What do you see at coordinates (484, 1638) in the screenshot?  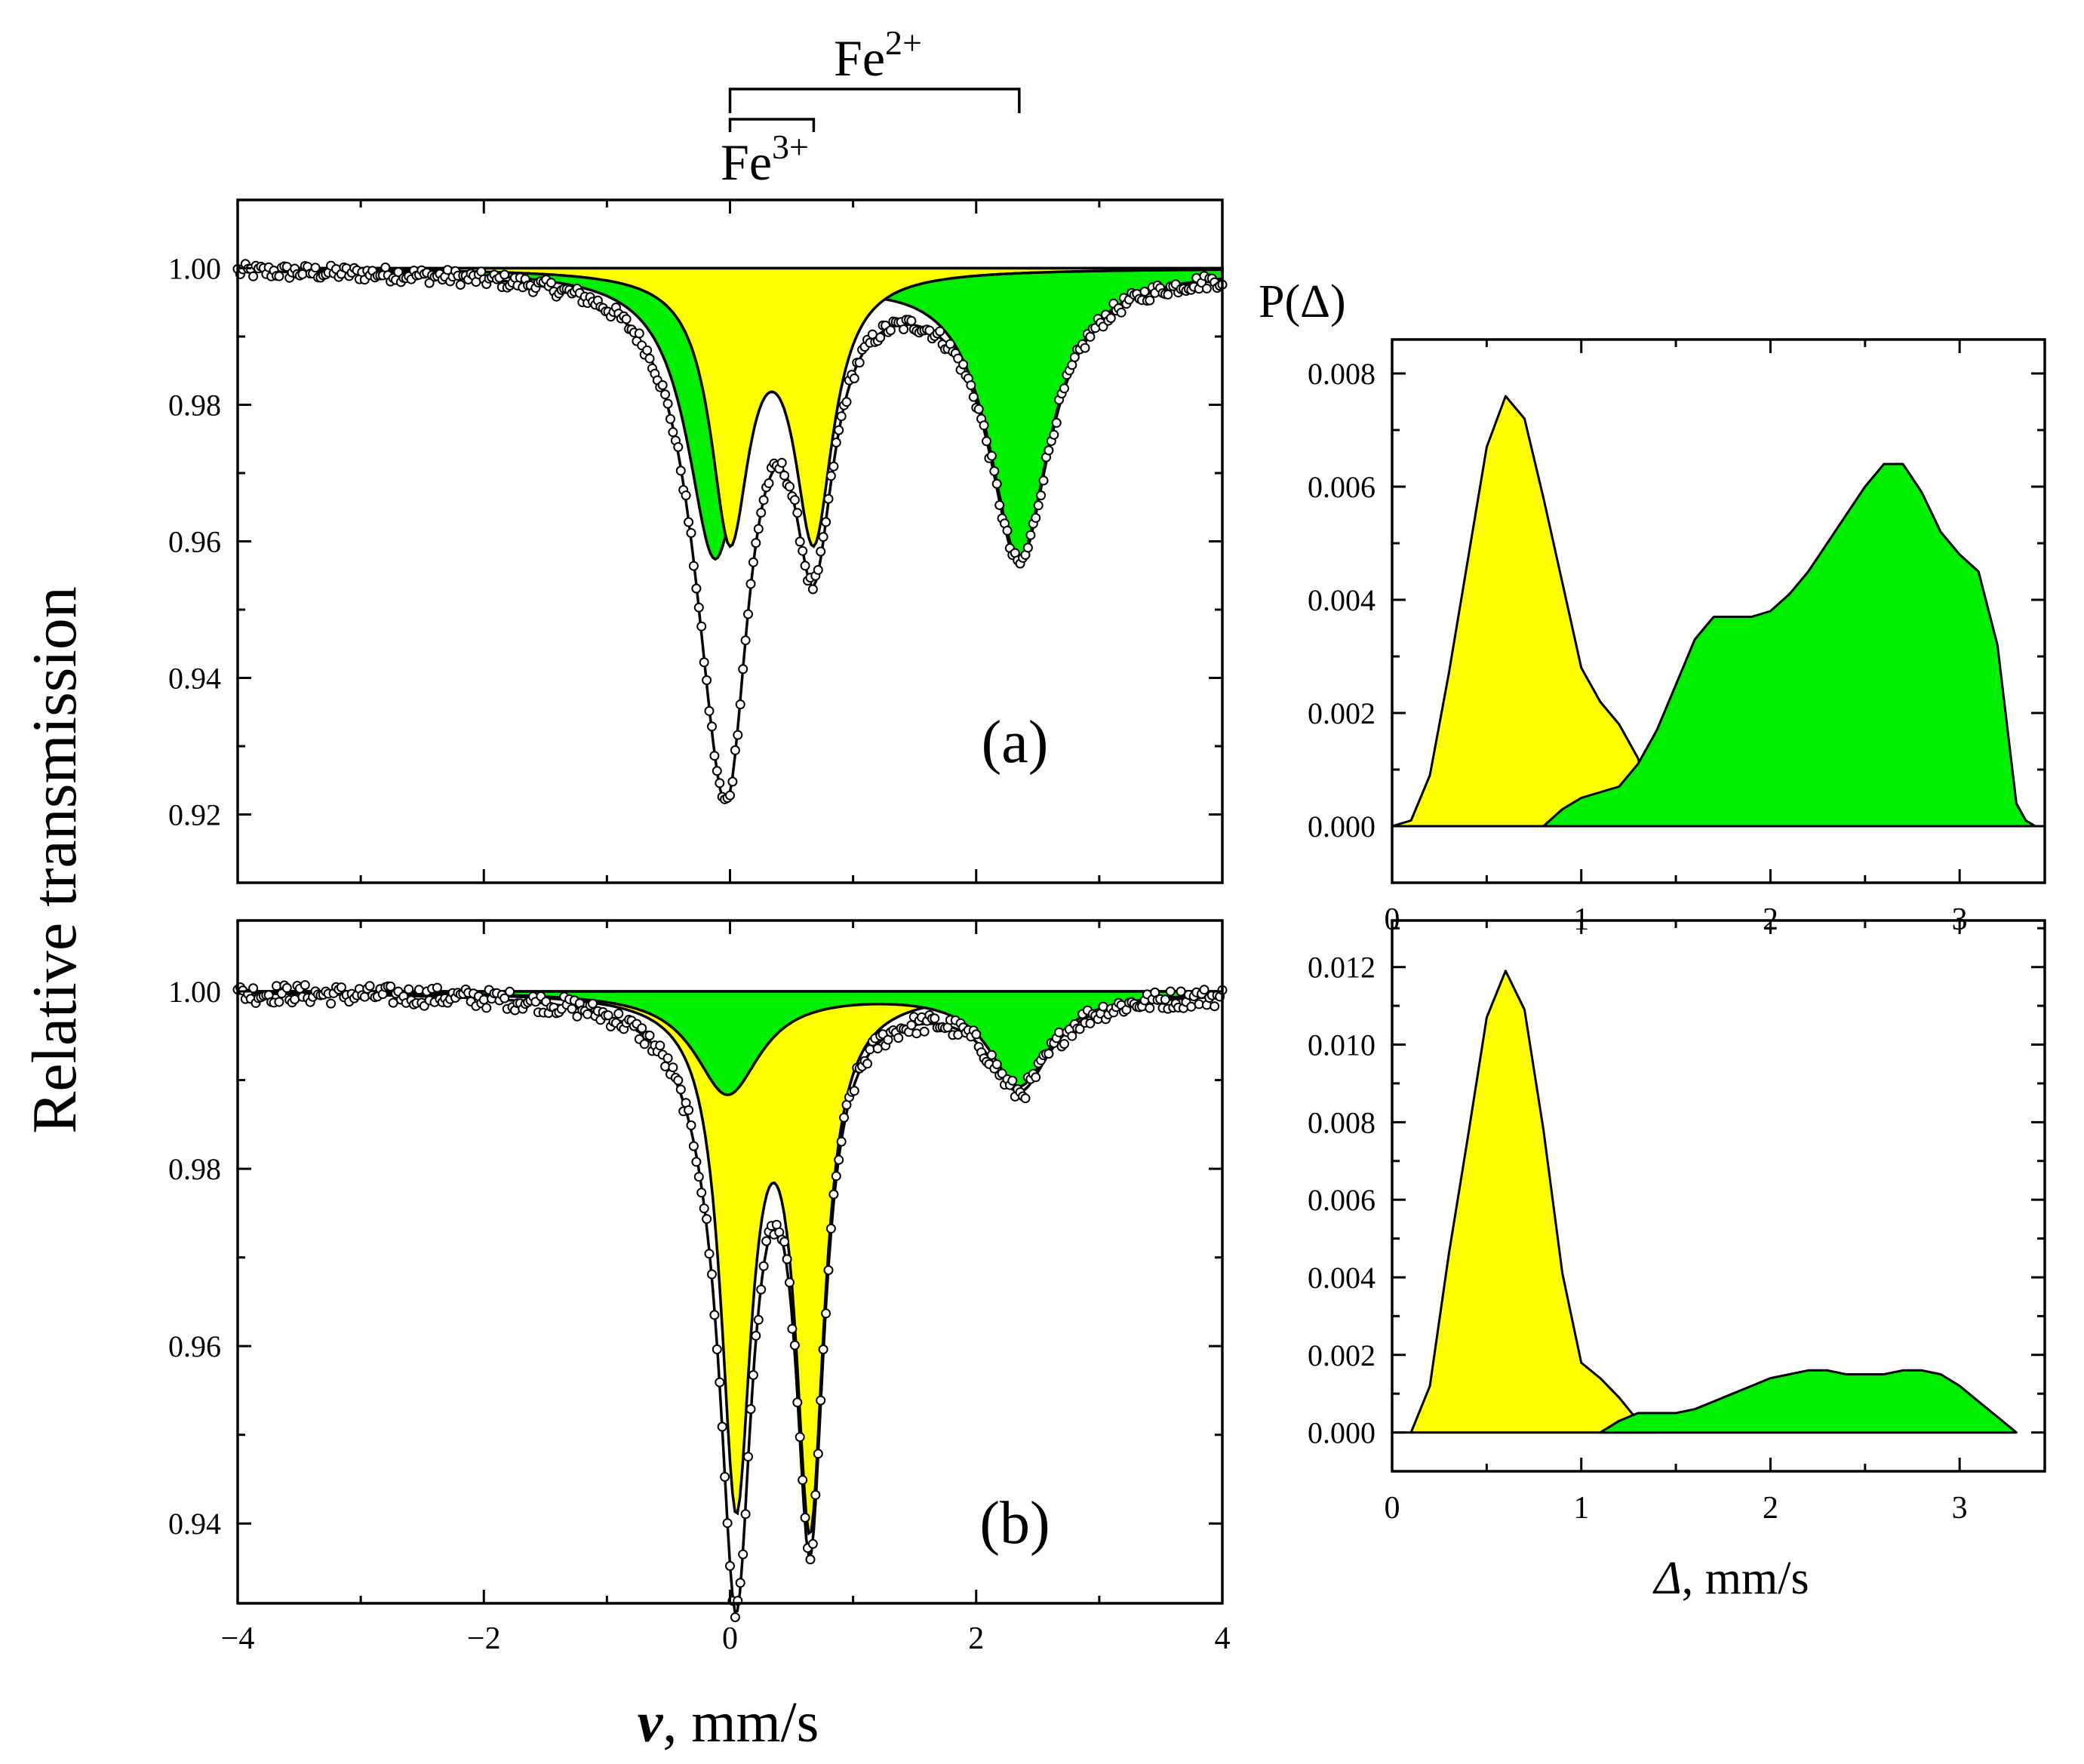 I see `x-tick-label: −2` at bounding box center [484, 1638].